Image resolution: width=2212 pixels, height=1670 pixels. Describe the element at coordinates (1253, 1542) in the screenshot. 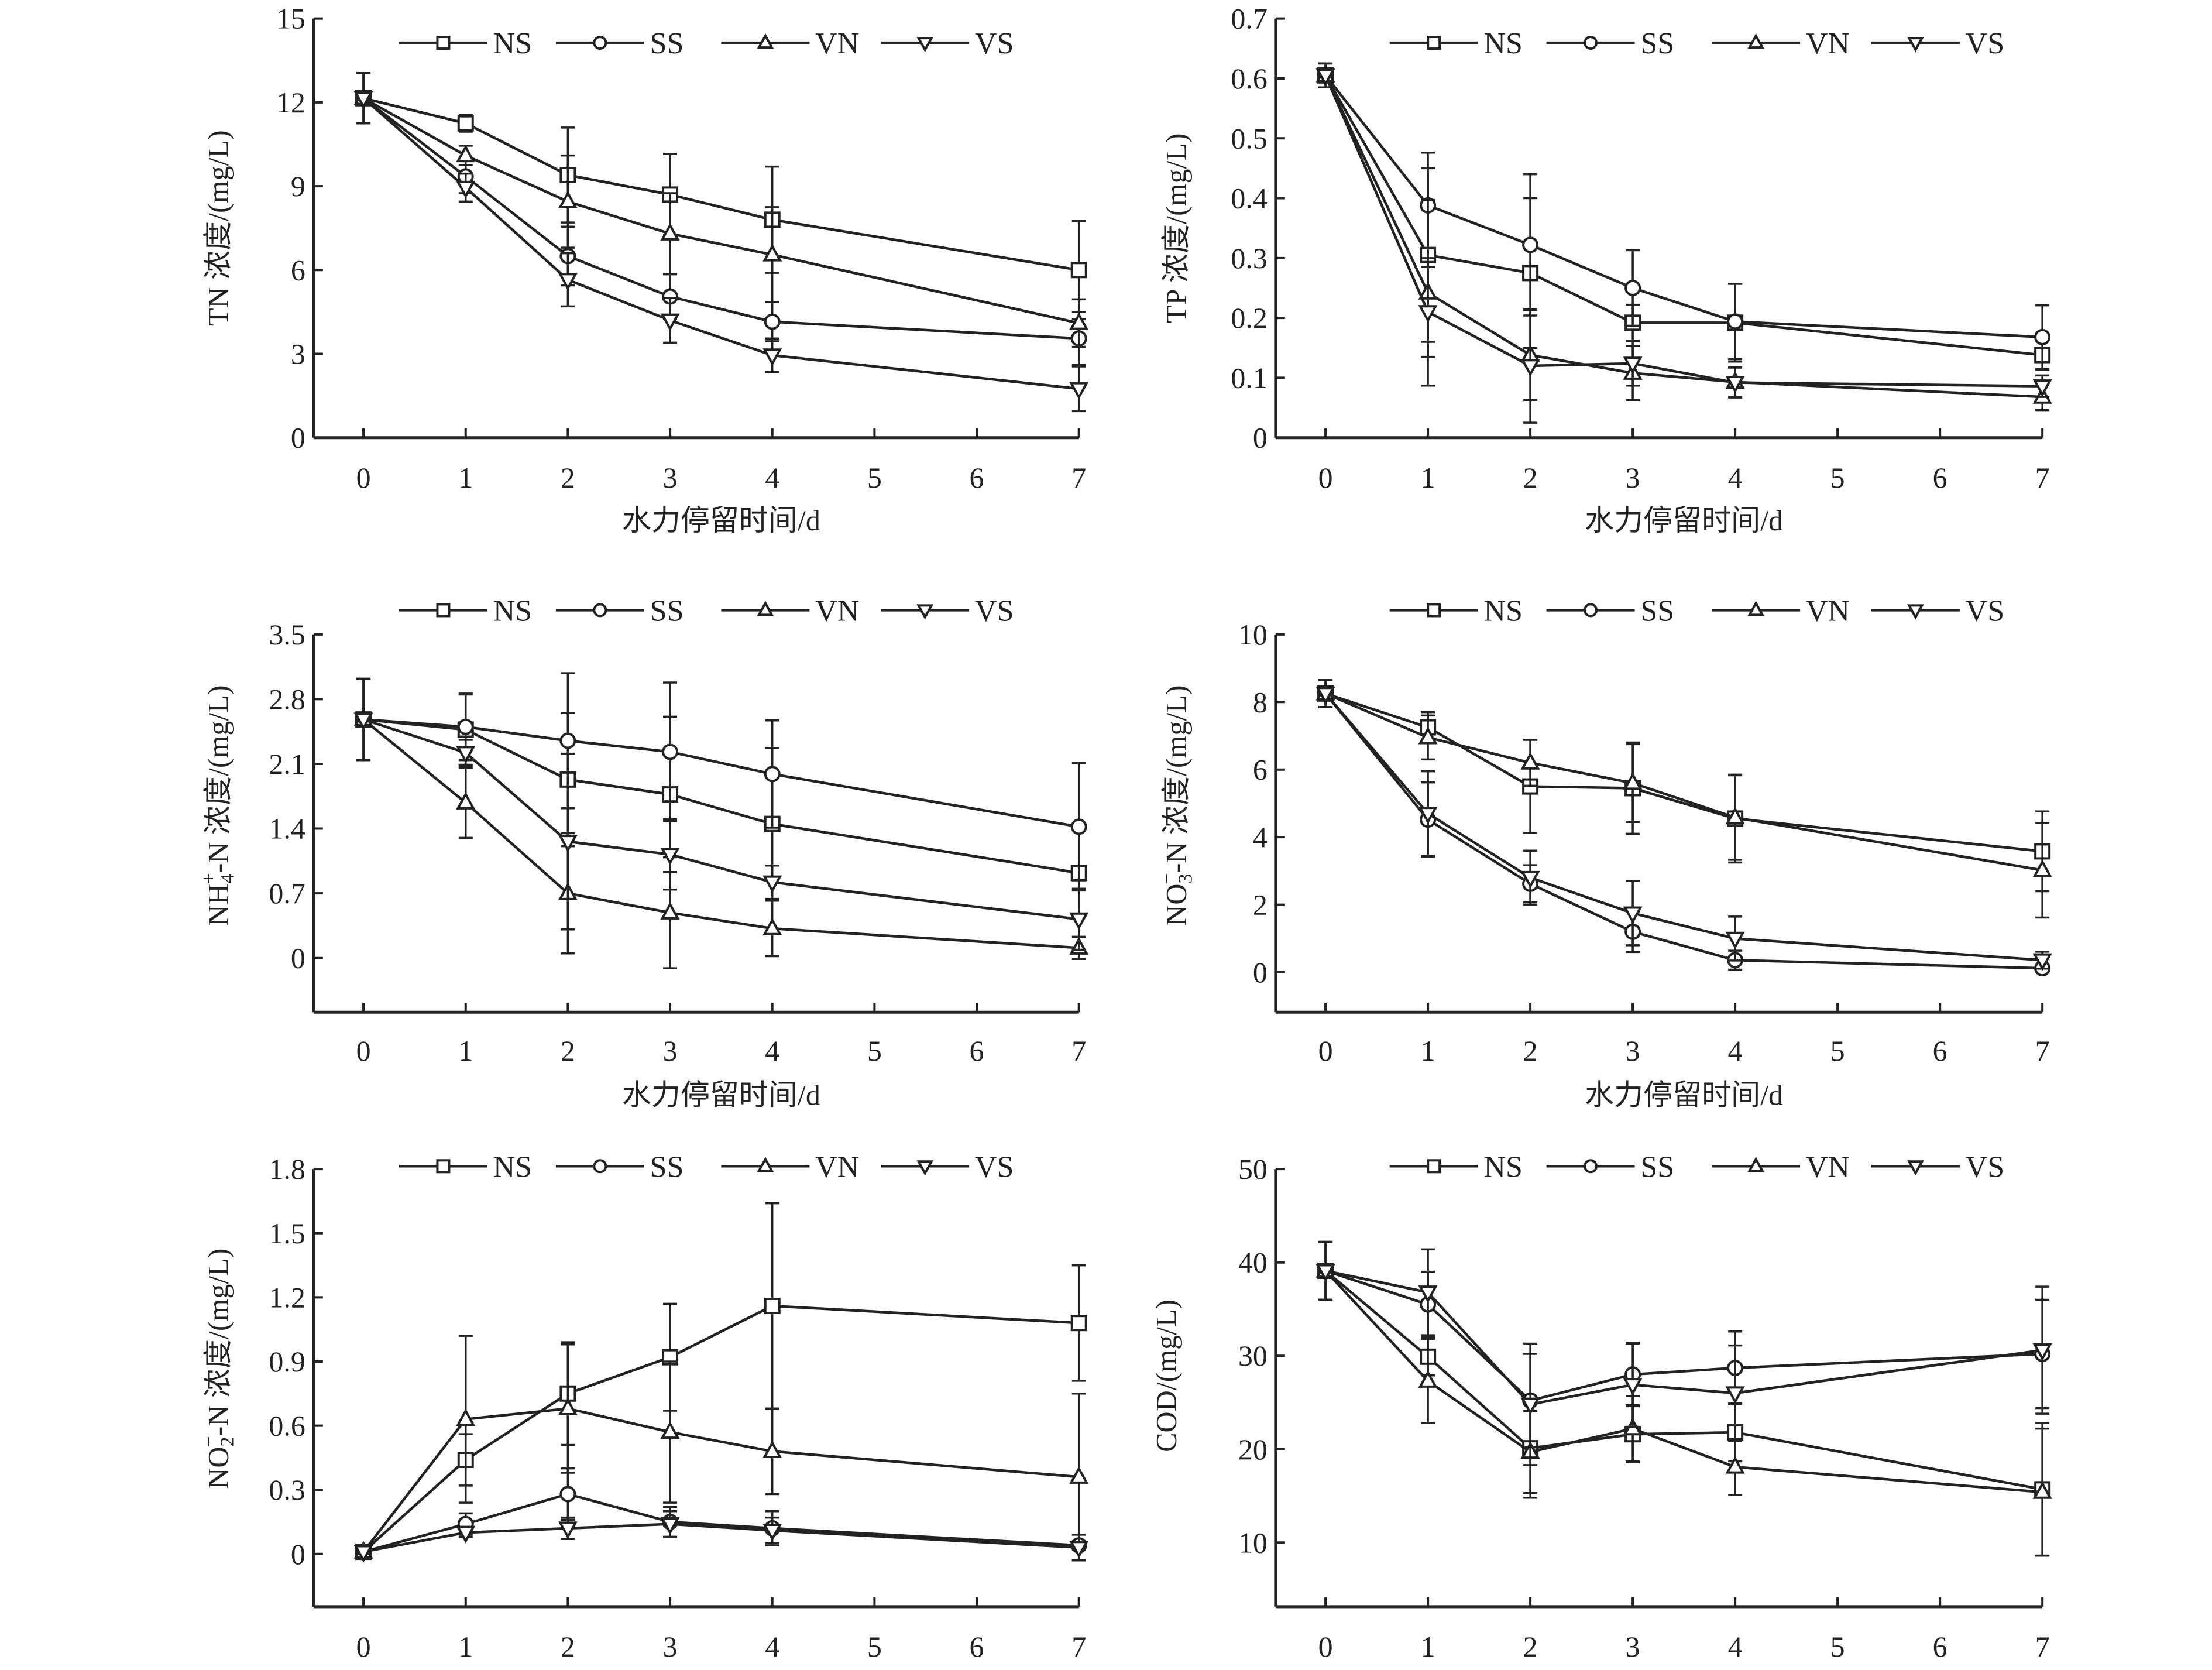

I see `y-tick-label: 10` at that location.